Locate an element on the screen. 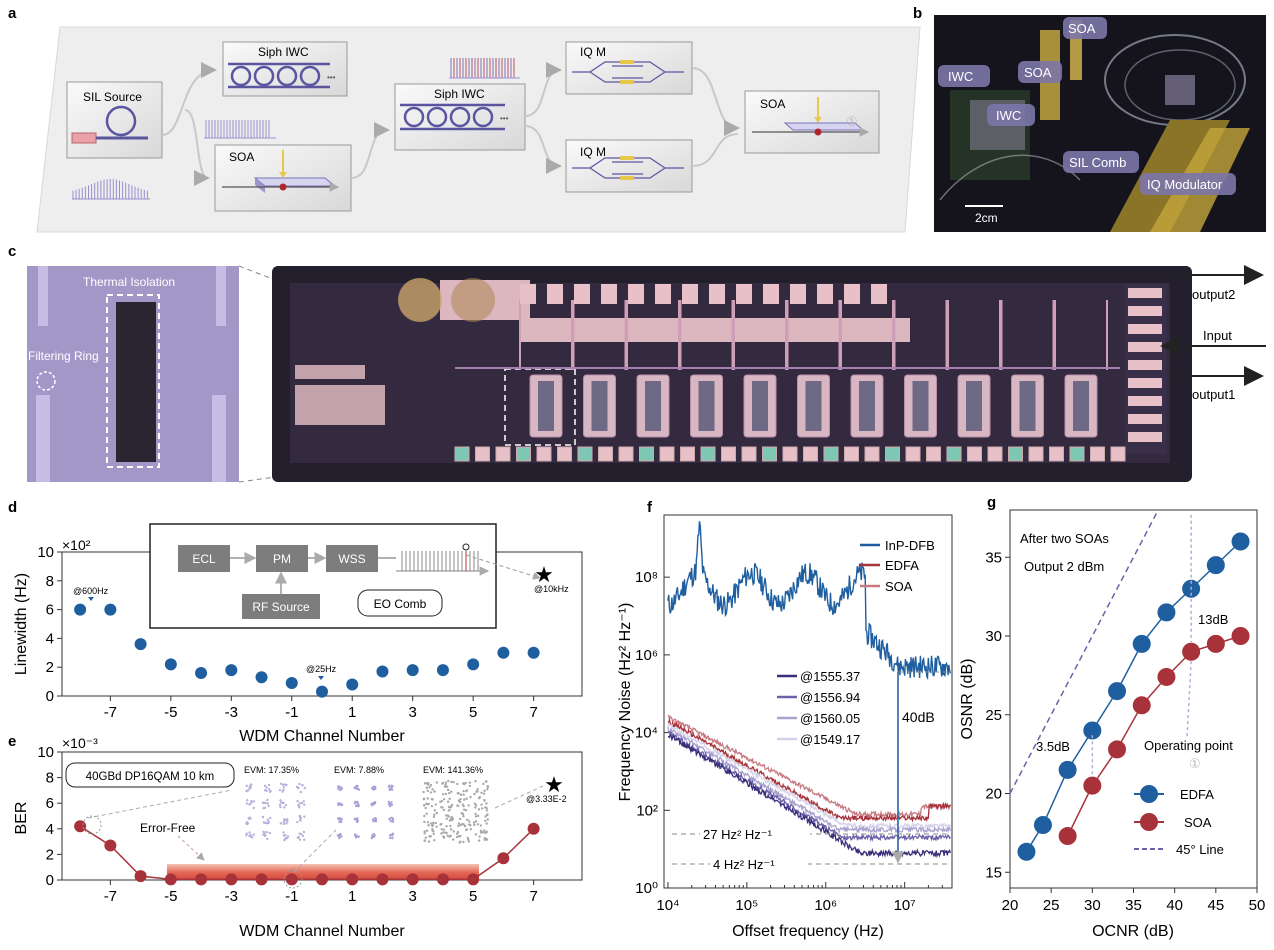 This screenshot has width=1274, height=950. bond-pad-top is located at coordinates (852, 294).